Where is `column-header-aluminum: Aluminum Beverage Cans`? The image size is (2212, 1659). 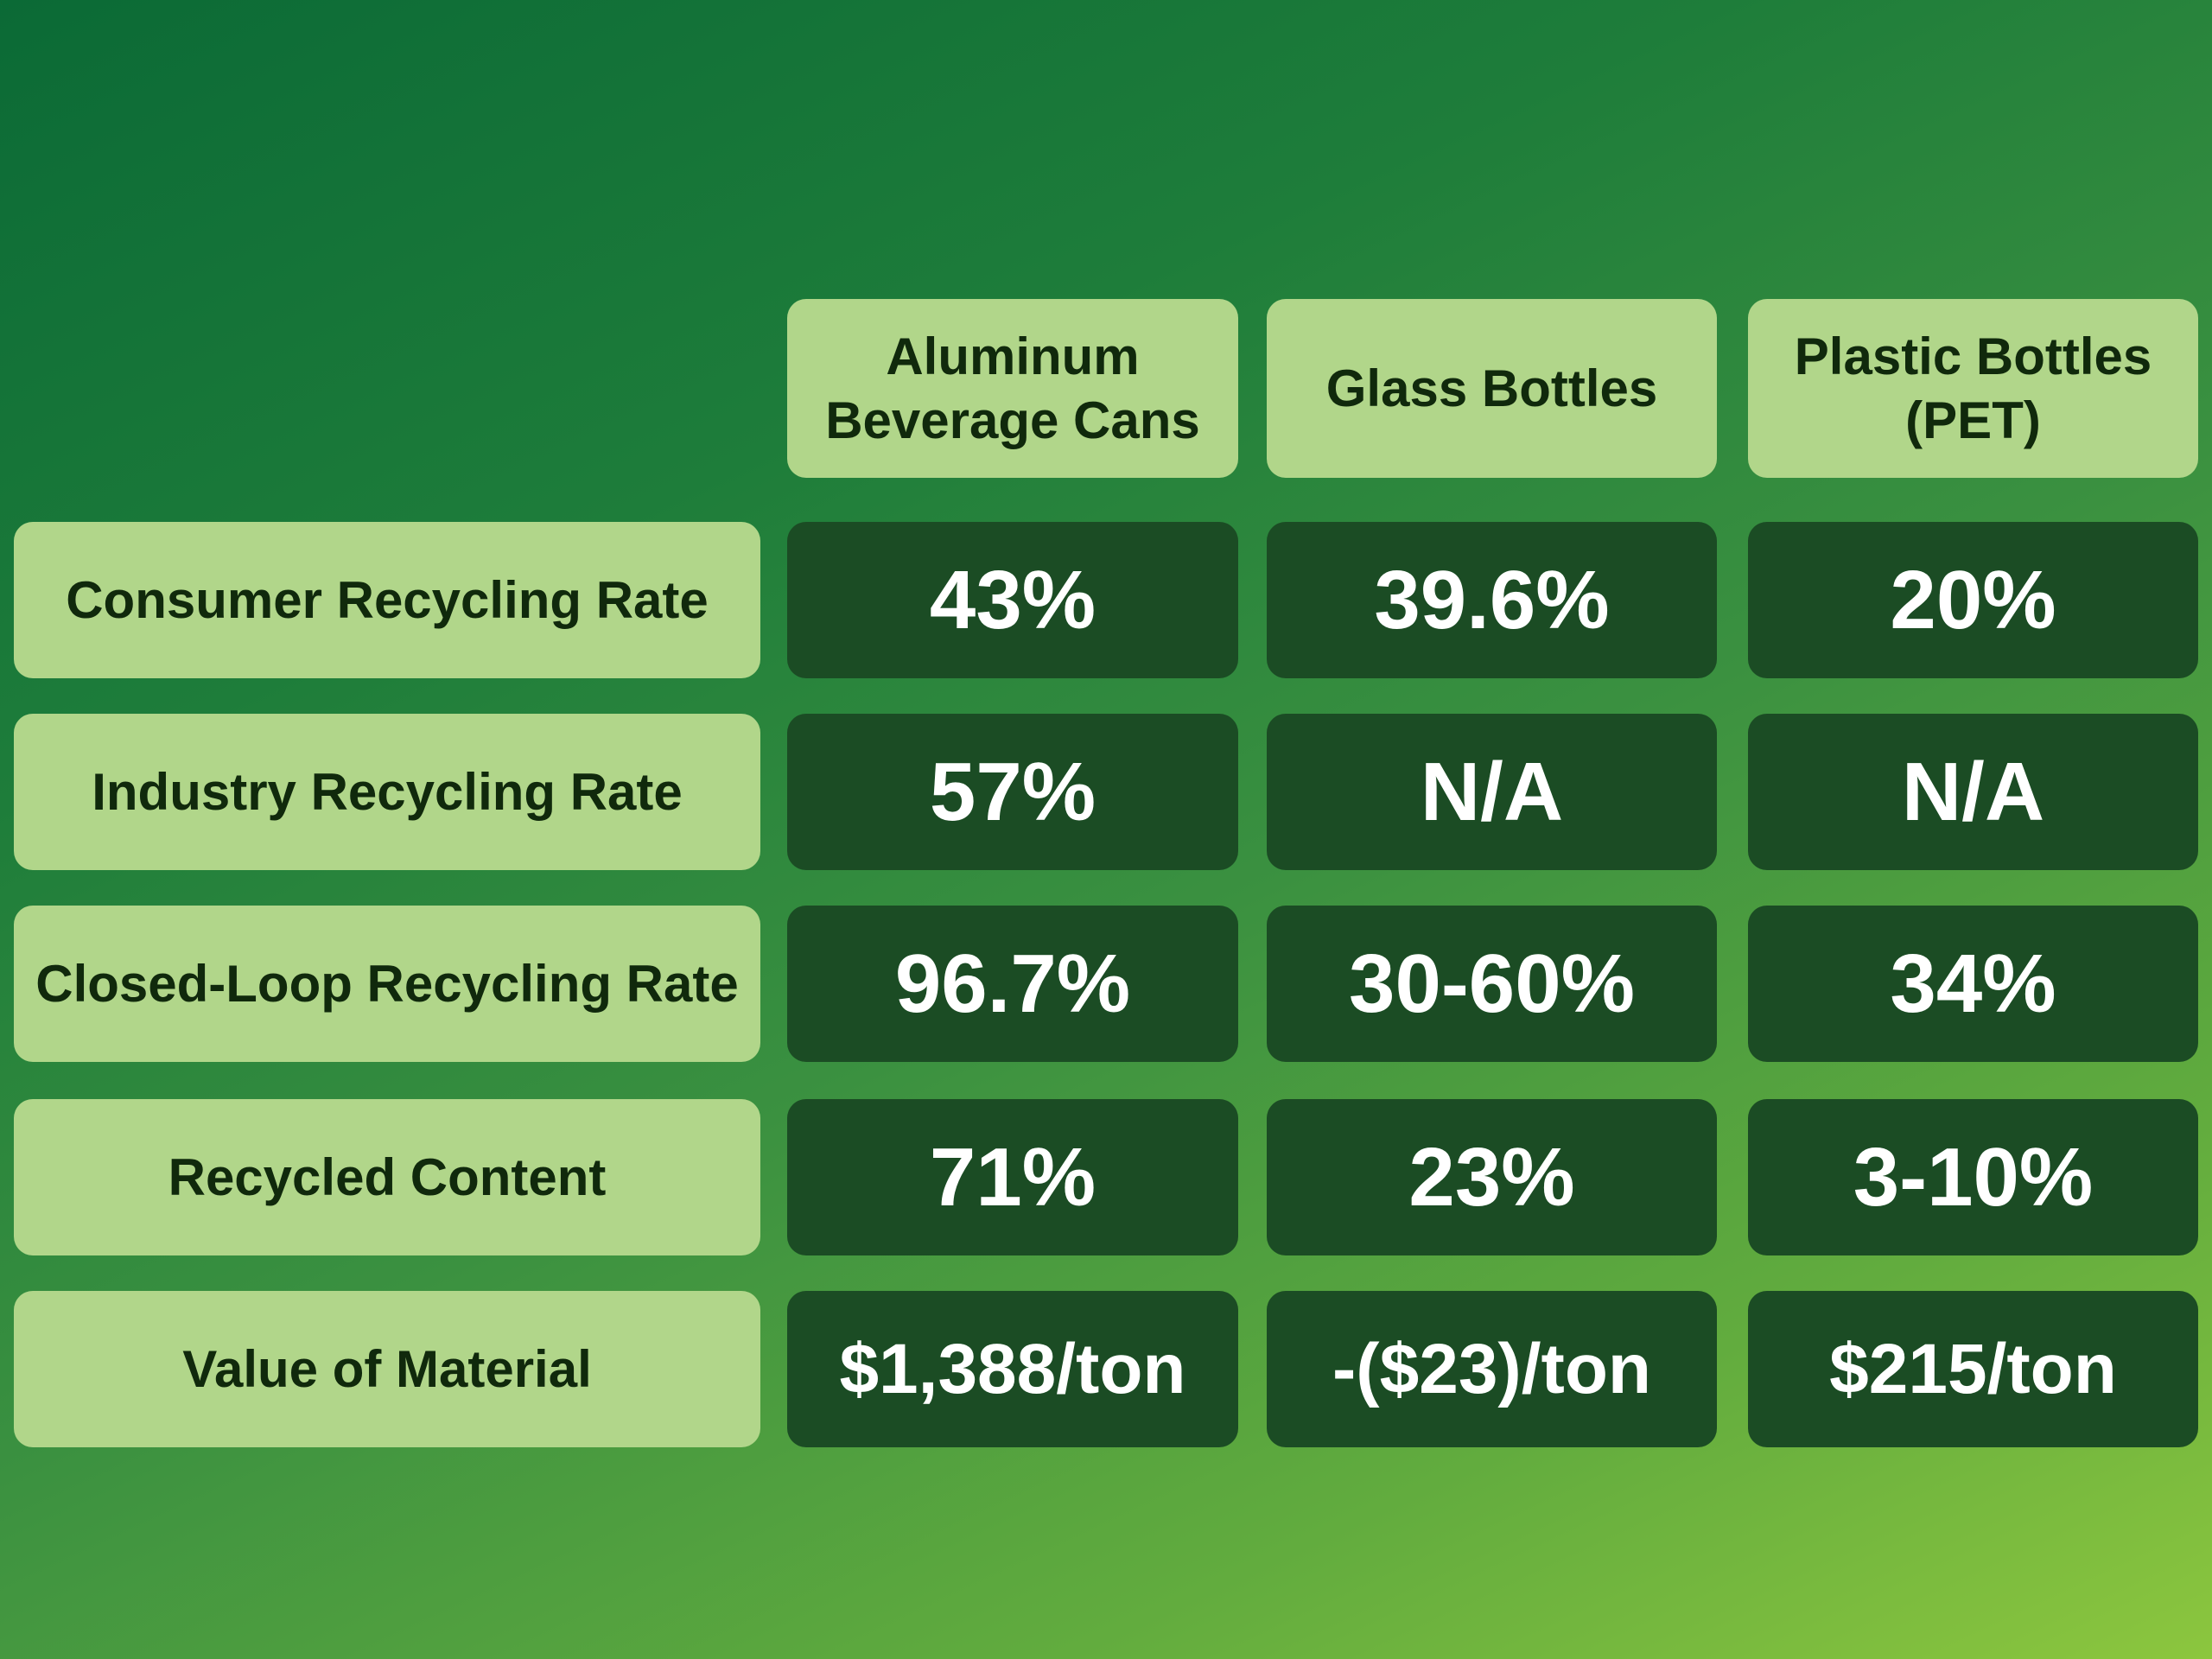 column-header-aluminum: Aluminum Beverage Cans is located at coordinates (1013, 388).